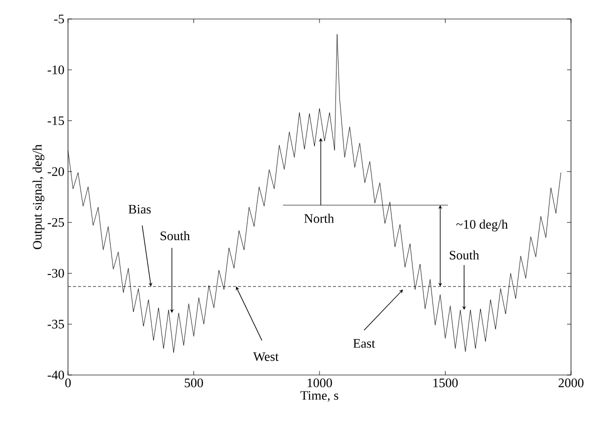 The height and width of the screenshot is (422, 591). What do you see at coordinates (56, 171) in the screenshot?
I see `y-tick-label: -20` at bounding box center [56, 171].